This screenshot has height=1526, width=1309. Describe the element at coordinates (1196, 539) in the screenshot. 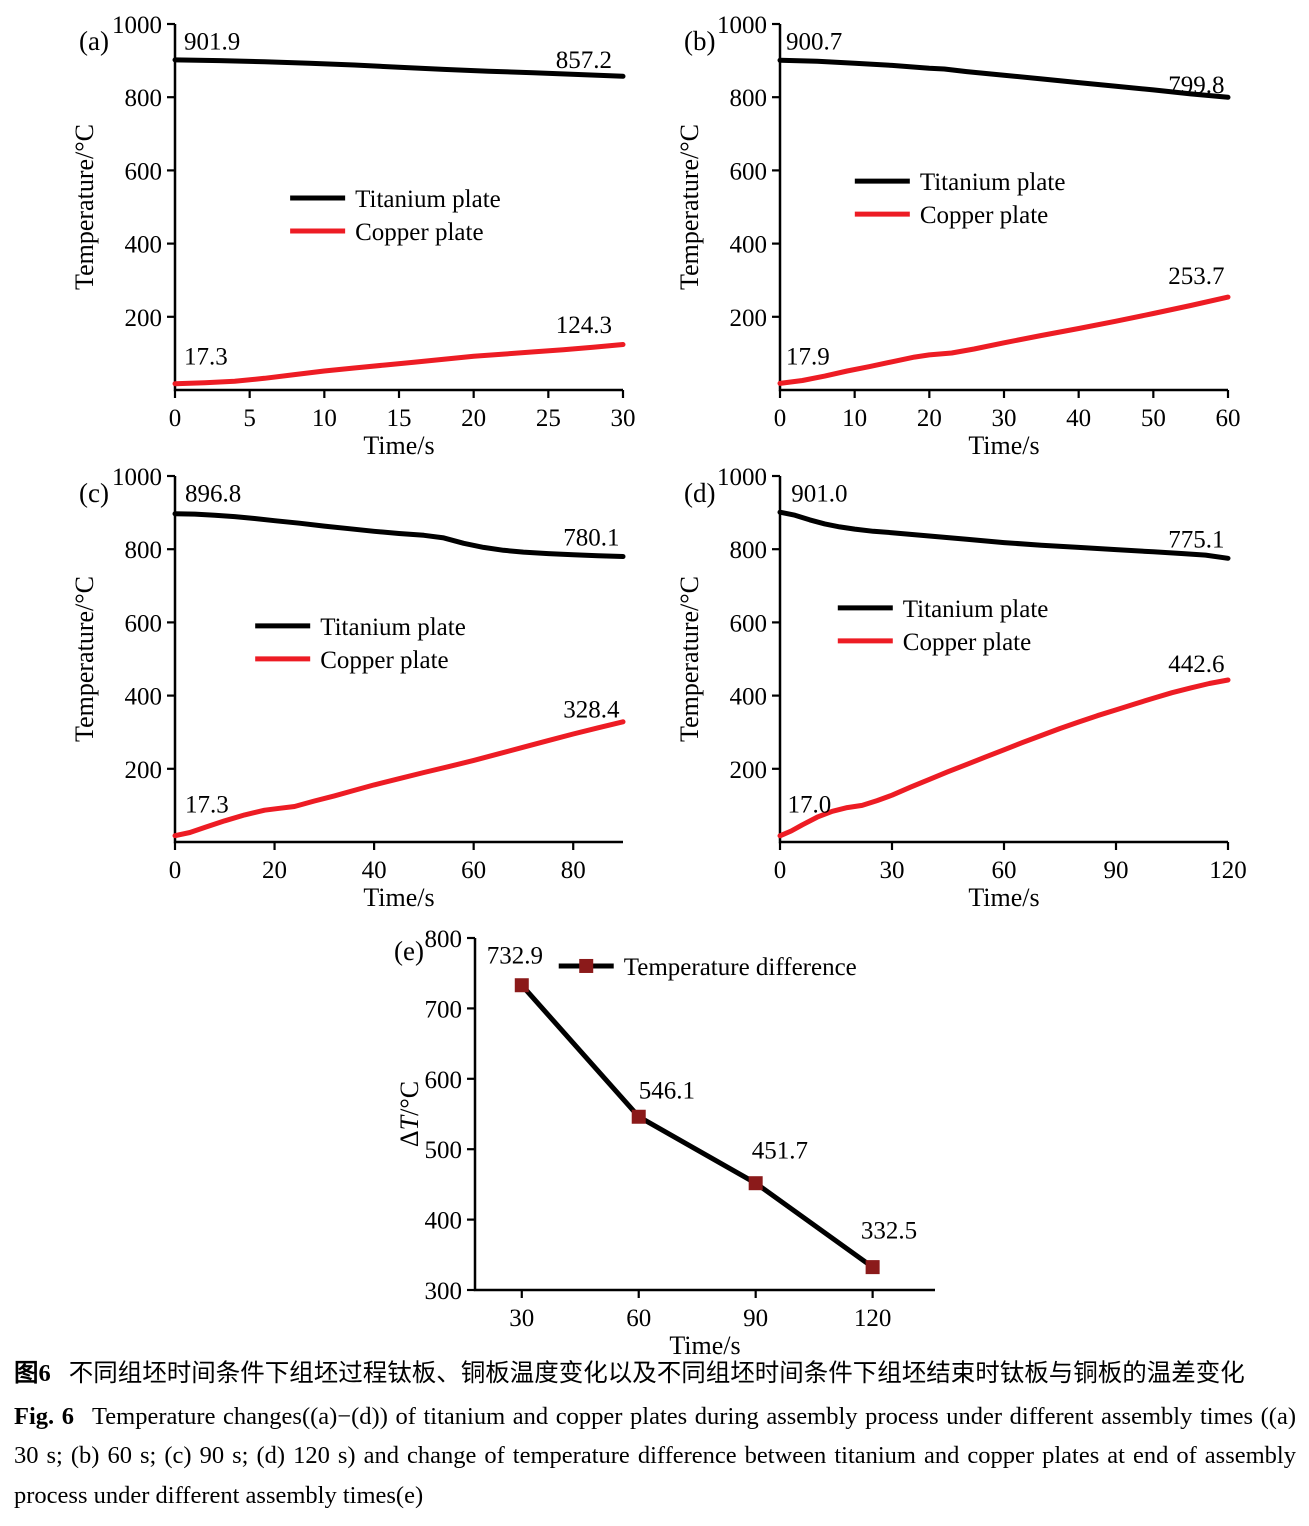

I see `data-label: 775.1` at that location.